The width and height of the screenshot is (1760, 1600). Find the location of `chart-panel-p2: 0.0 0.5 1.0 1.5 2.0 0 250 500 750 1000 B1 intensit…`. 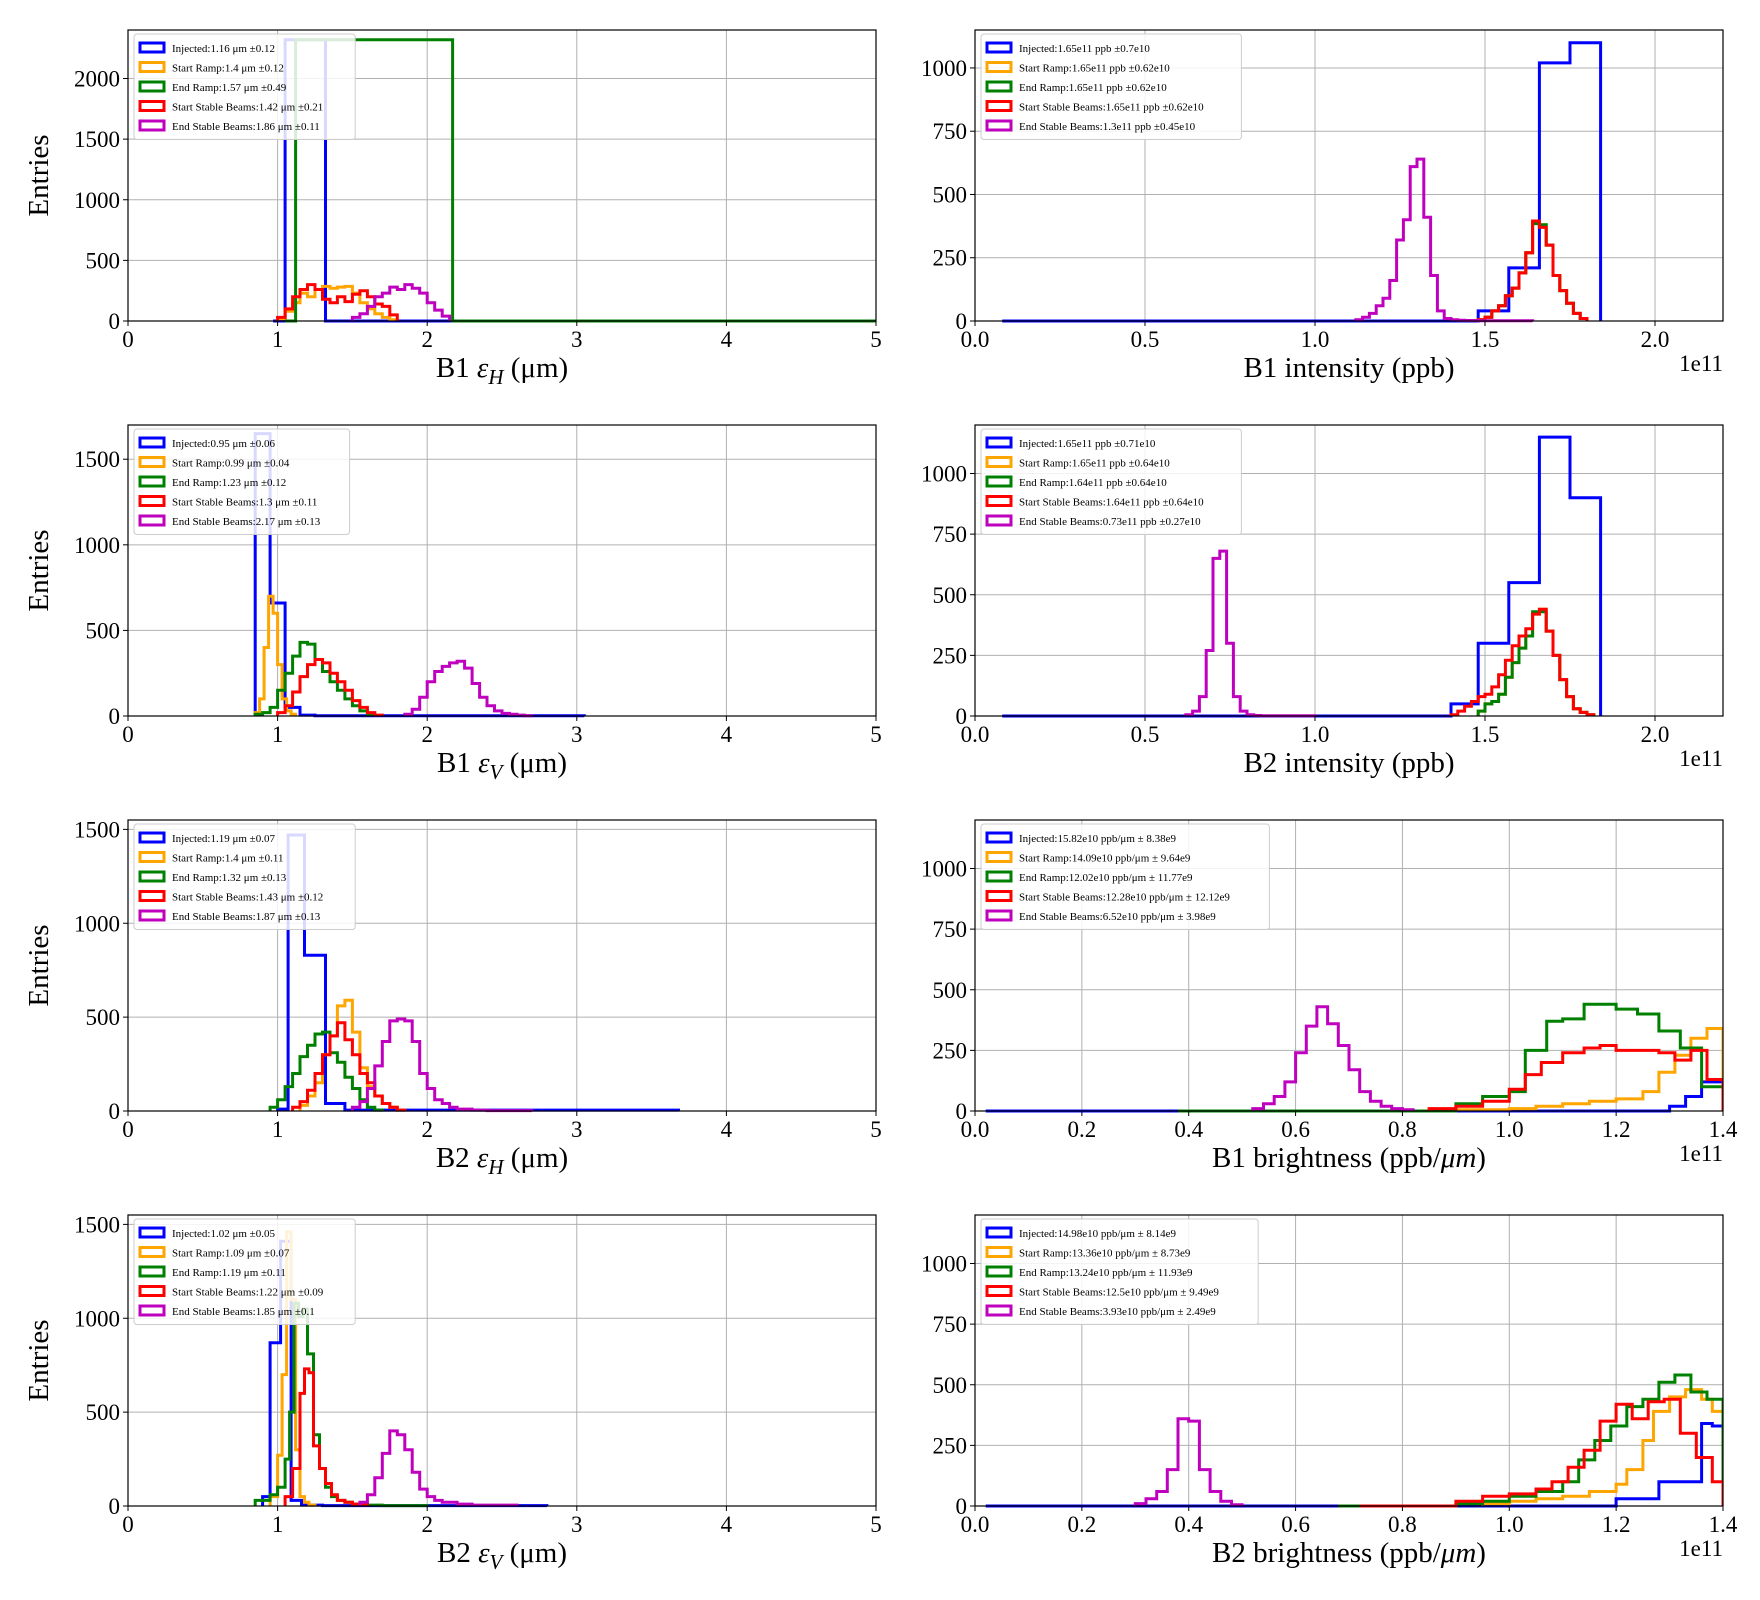

chart-panel-p2: 0.0 0.5 1.0 1.5 2.0 0 250 500 750 1000 B1 intensit… is located at coordinates (1322, 206).